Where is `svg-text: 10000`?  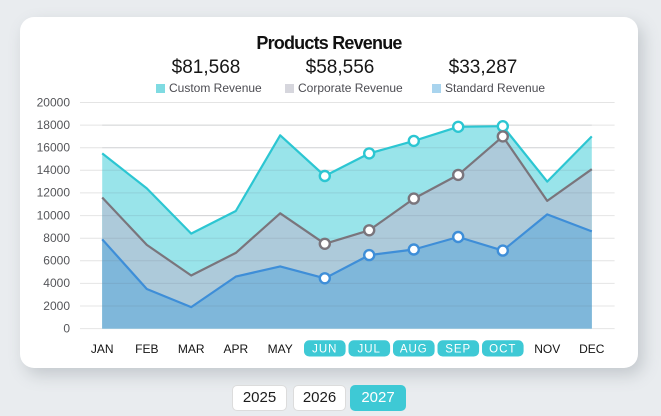 svg-text: 10000 is located at coordinates (54, 215).